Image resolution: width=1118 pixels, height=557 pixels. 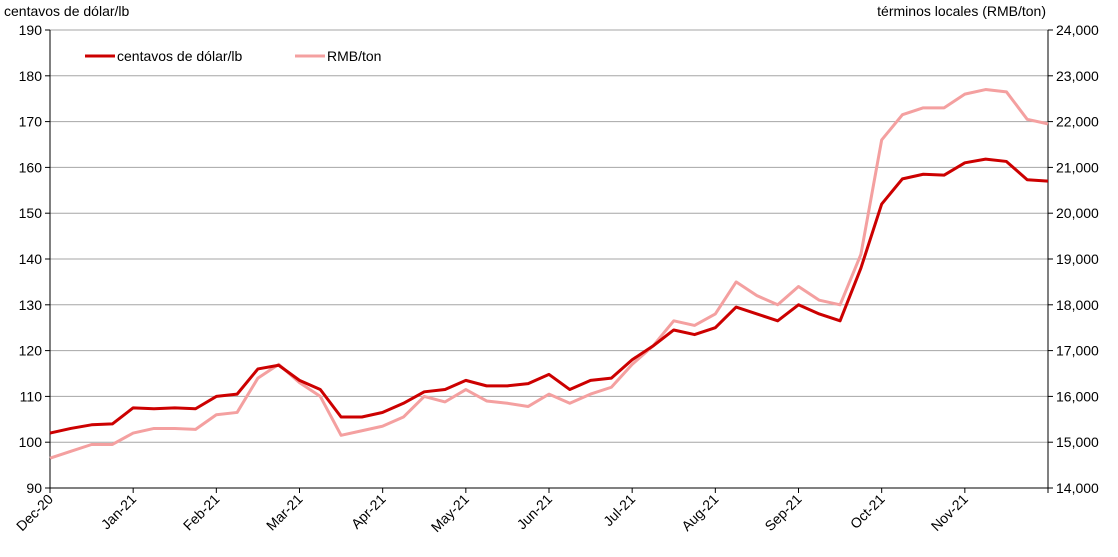 What do you see at coordinates (1077, 213) in the screenshot?
I see `y2-tick-label: 20,000` at bounding box center [1077, 213].